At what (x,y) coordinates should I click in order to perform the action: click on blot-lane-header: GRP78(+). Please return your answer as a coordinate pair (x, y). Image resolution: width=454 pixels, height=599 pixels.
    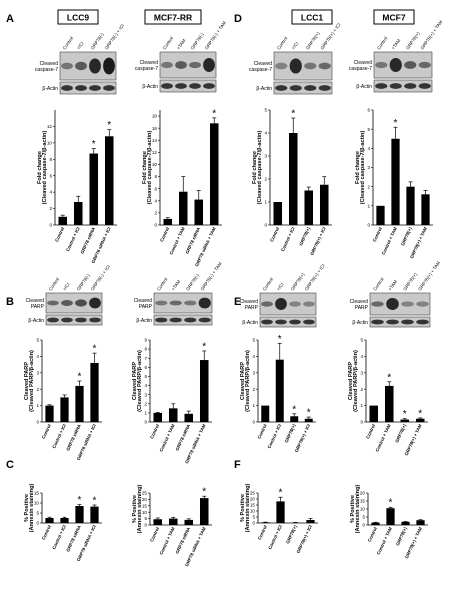
    Looking at the image, I should click on (410, 282).